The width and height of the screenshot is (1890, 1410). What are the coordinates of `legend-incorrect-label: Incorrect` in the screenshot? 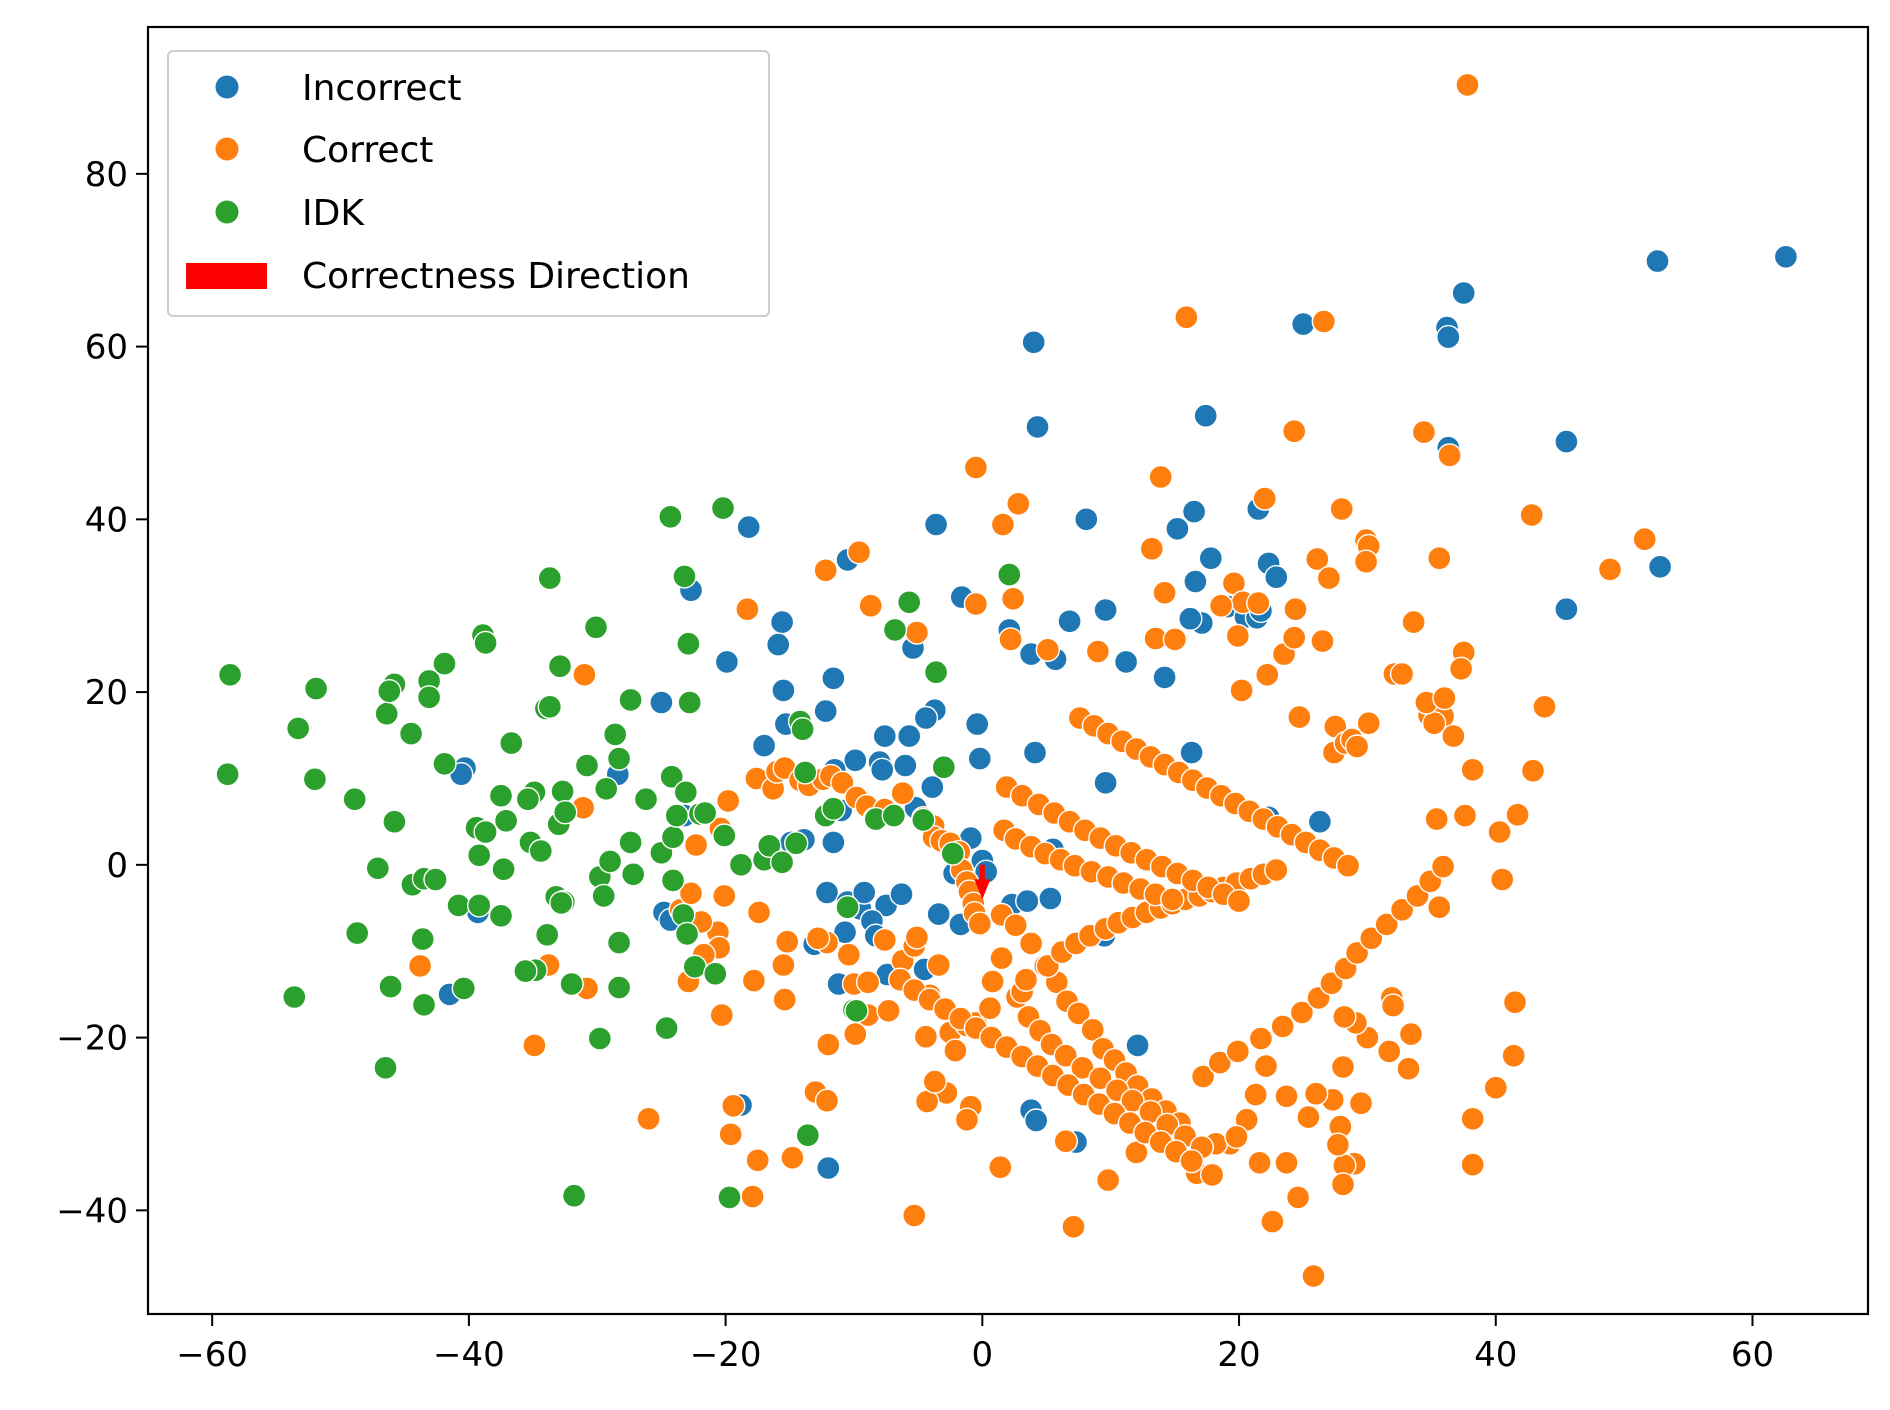 It's located at (382, 88).